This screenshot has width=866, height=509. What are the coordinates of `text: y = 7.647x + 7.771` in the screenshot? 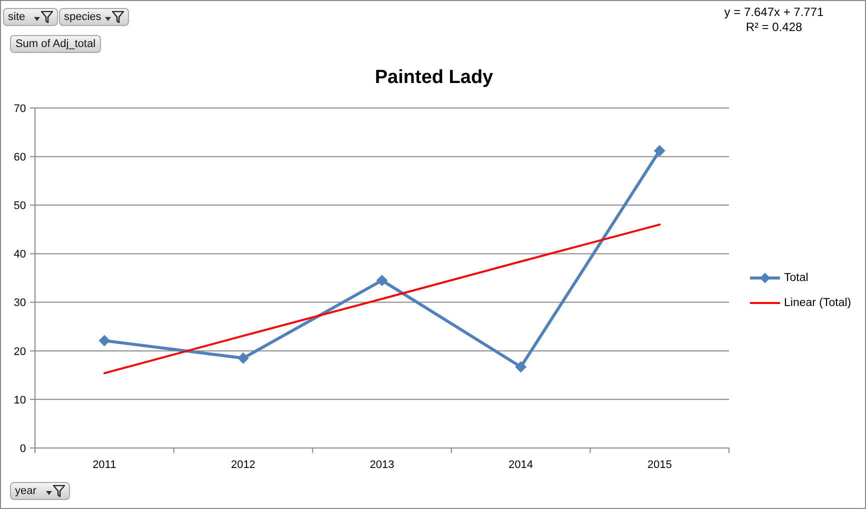 It's located at (774, 12).